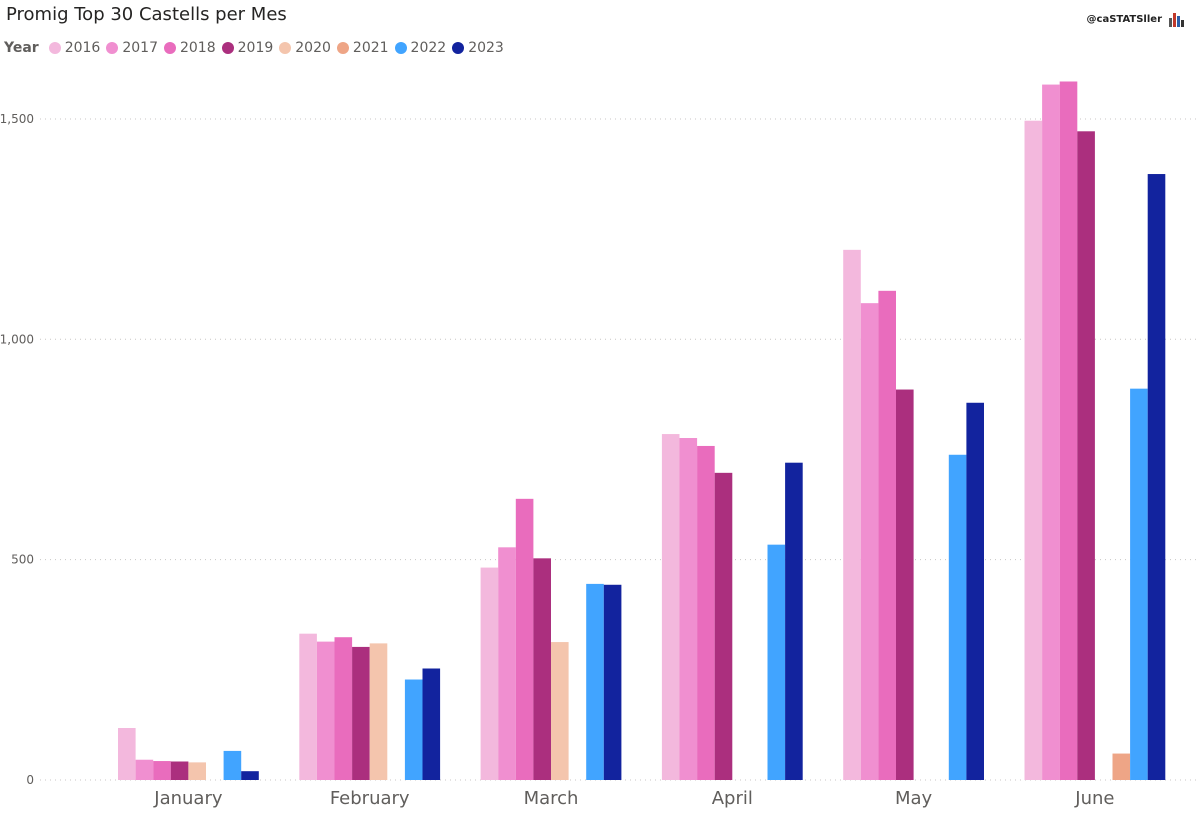 This screenshot has height=817, width=1200. I want to click on legend-items: 2016 2017 2018 2019 2020 2021 2022 2023, so click(279, 48).